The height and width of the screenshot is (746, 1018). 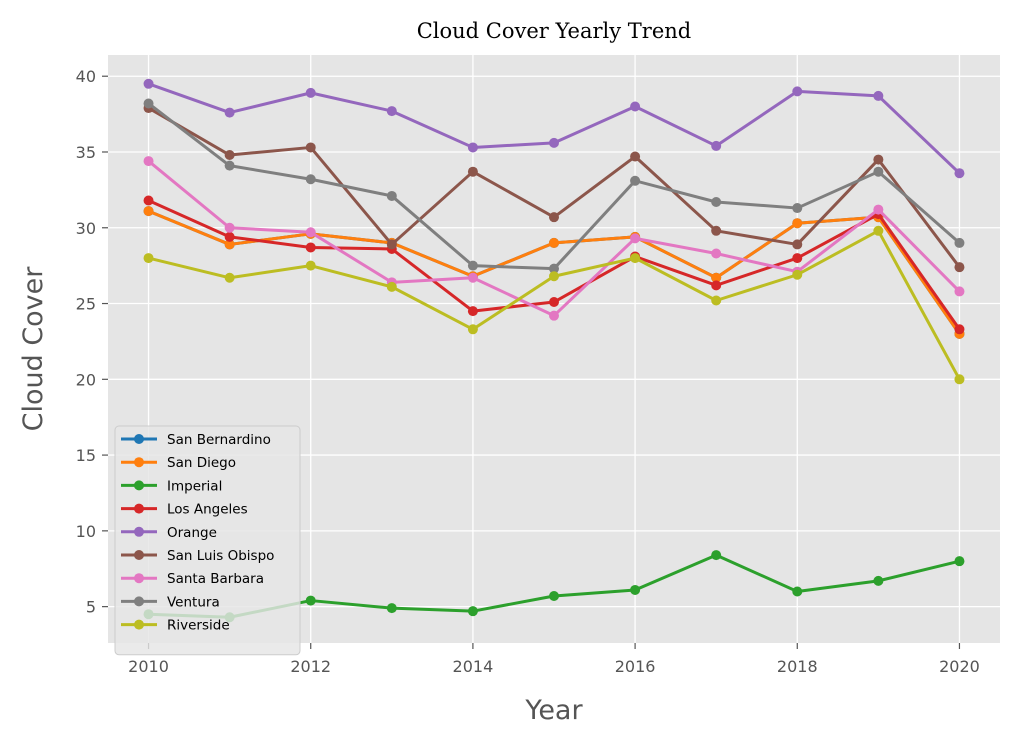 I want to click on legend-label: San Luis Obispo, so click(x=220, y=556).